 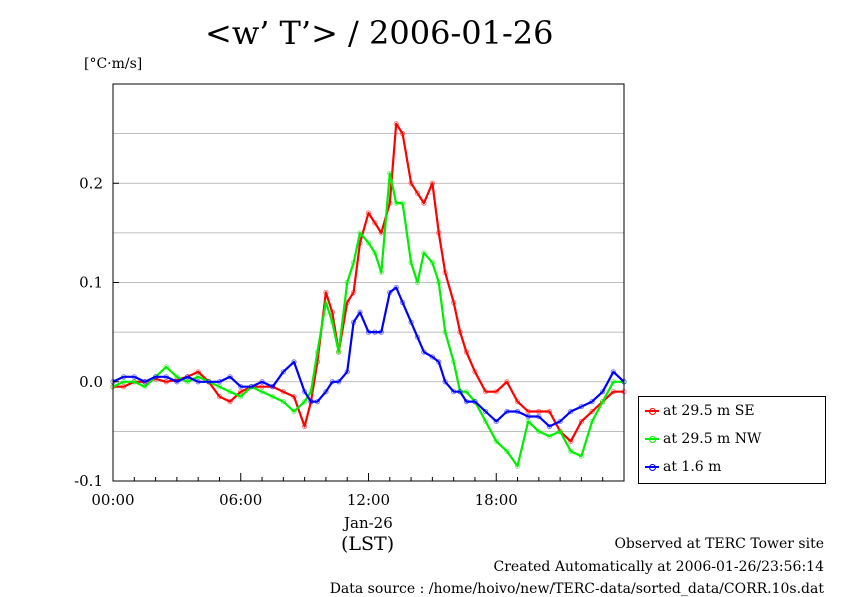 I want to click on legend-swatch-low, so click(x=652, y=467).